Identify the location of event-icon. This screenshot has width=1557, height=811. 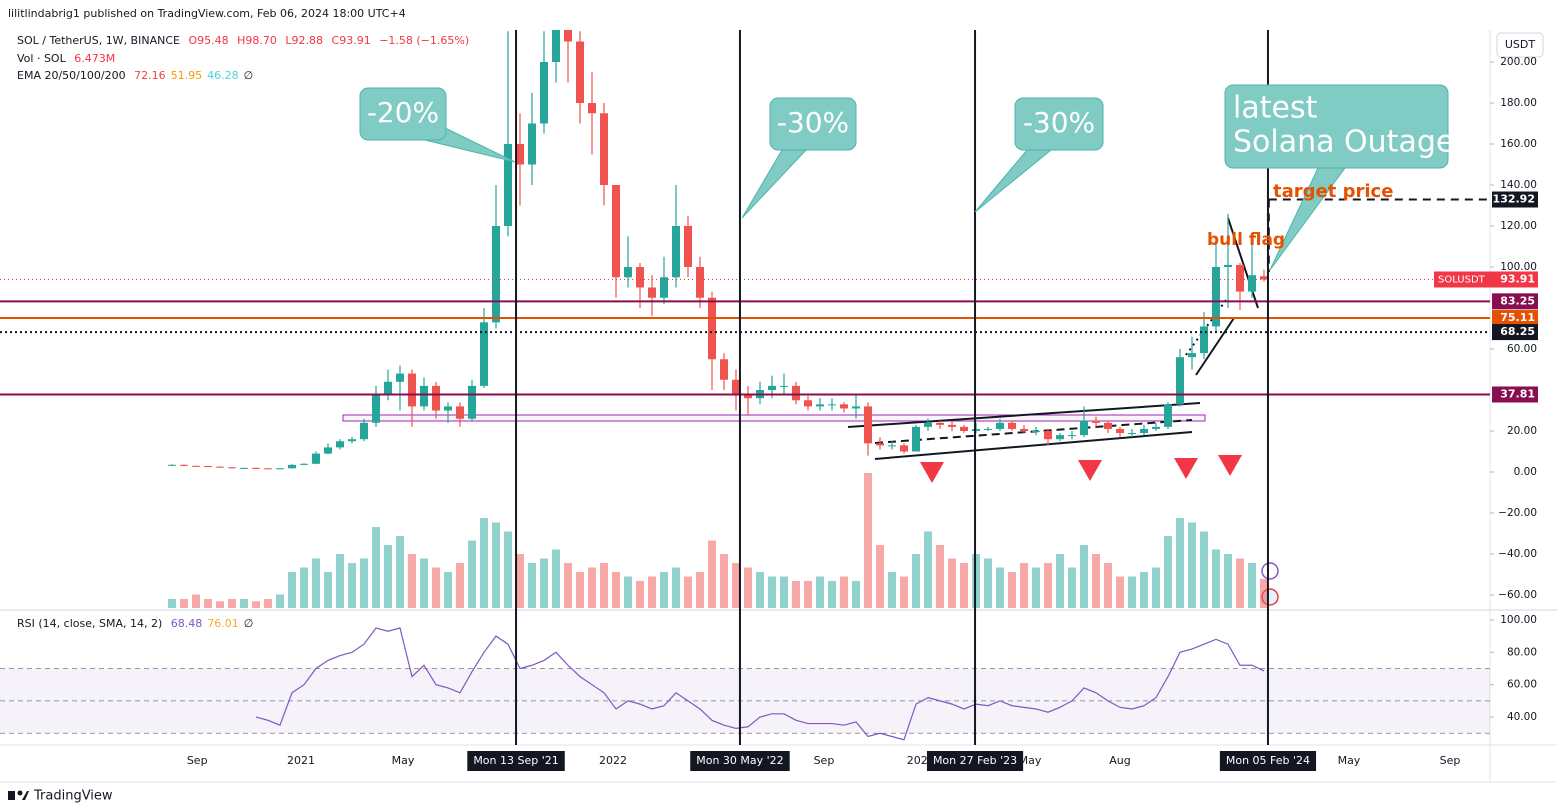
(1270, 571).